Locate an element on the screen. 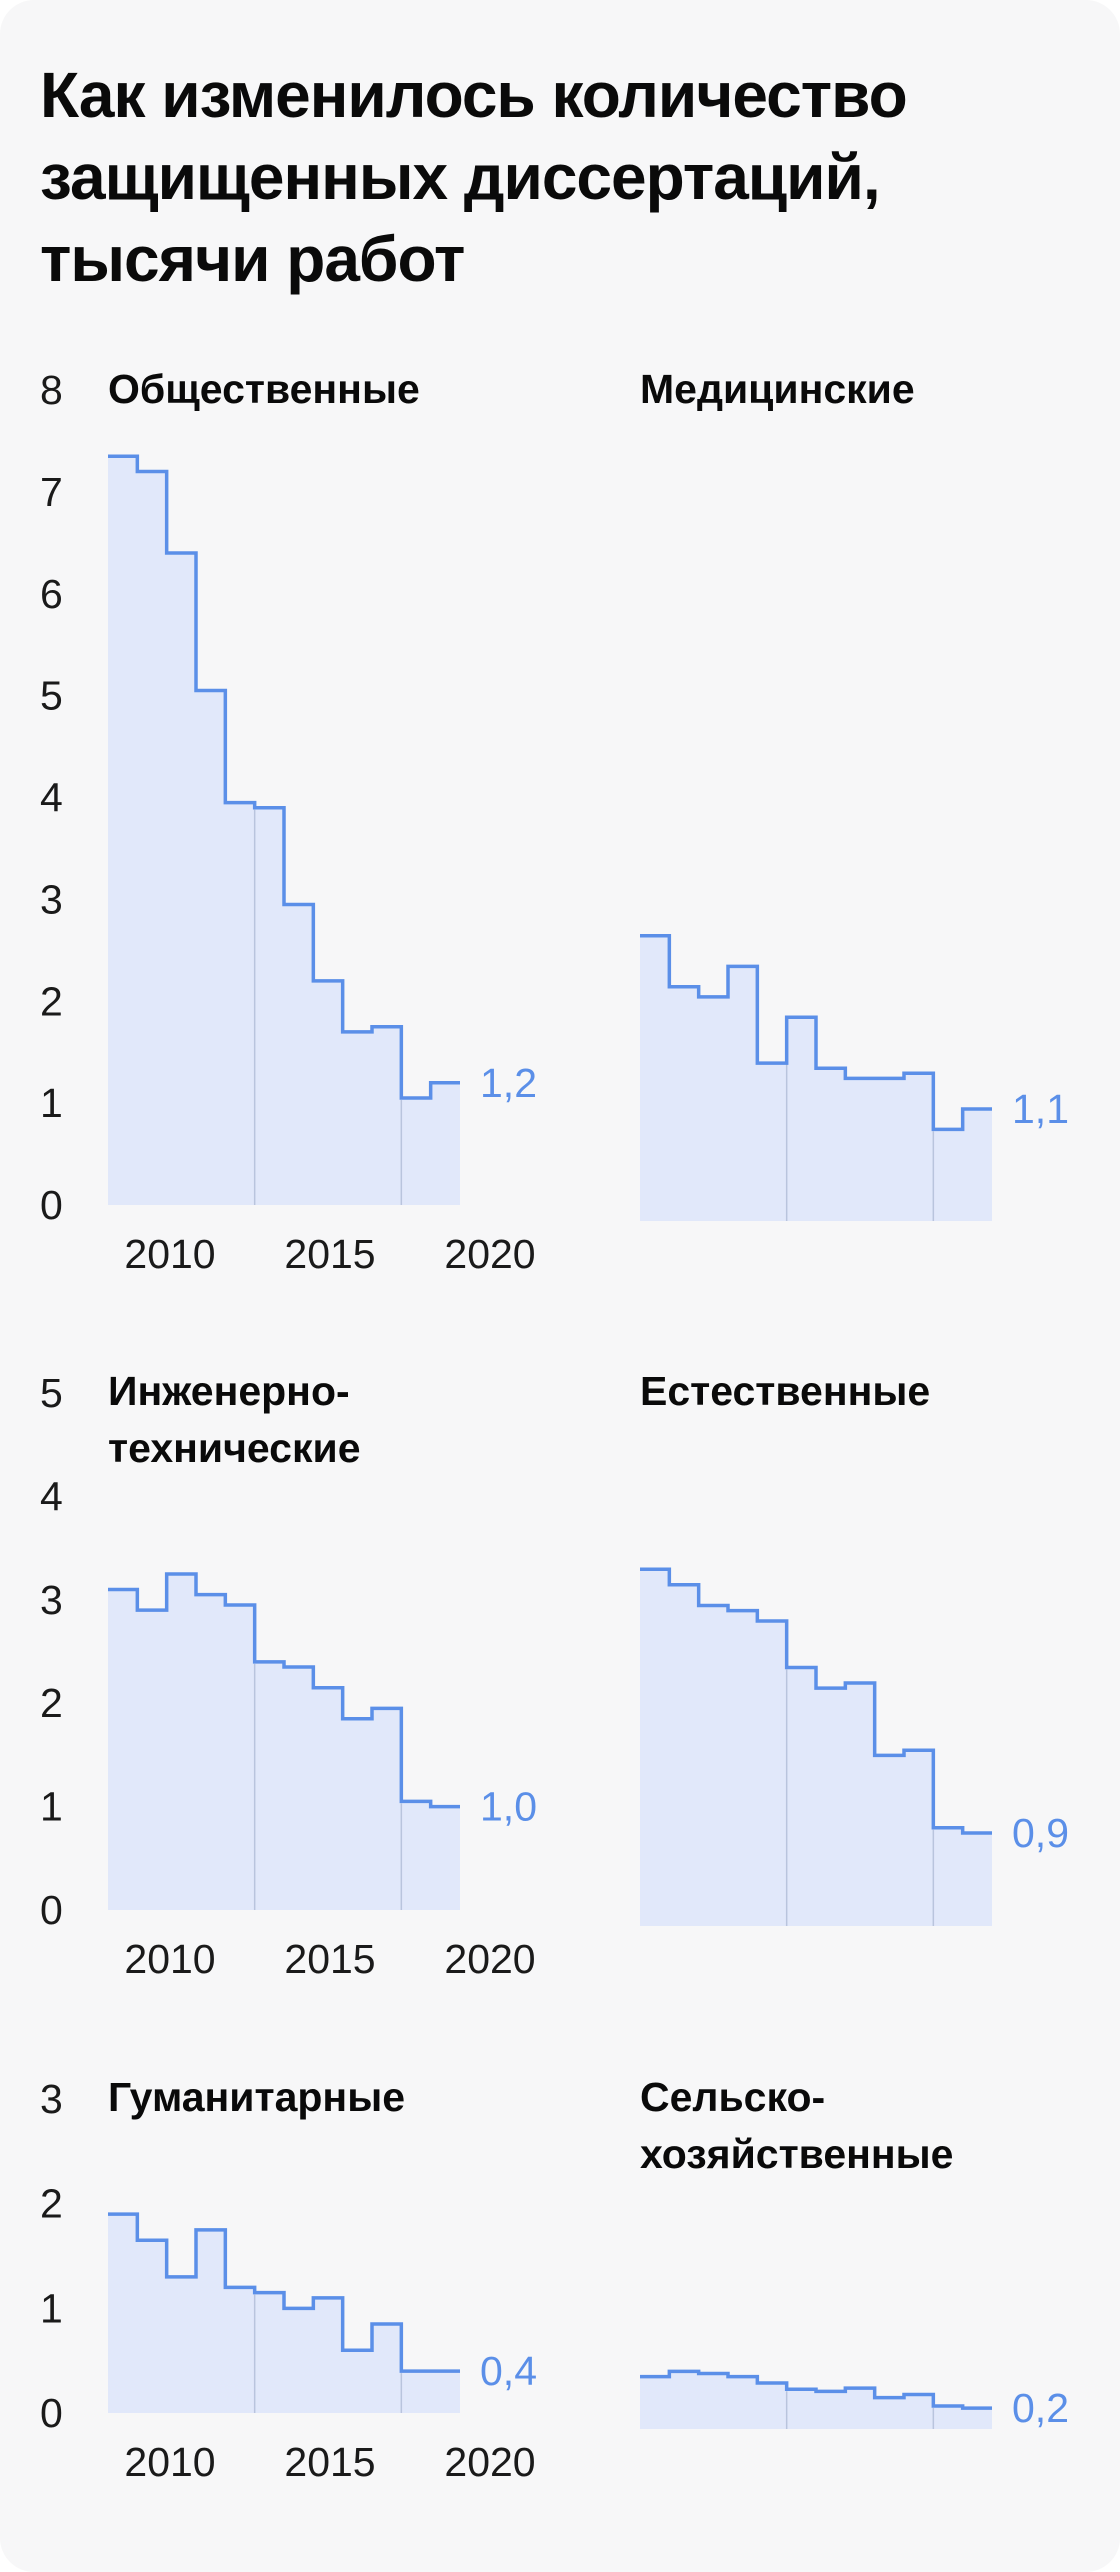  chart-panel: 0 1 2 3 Гуманитарные 0,4 2010 2015 2020 is located at coordinates (288, 2279).